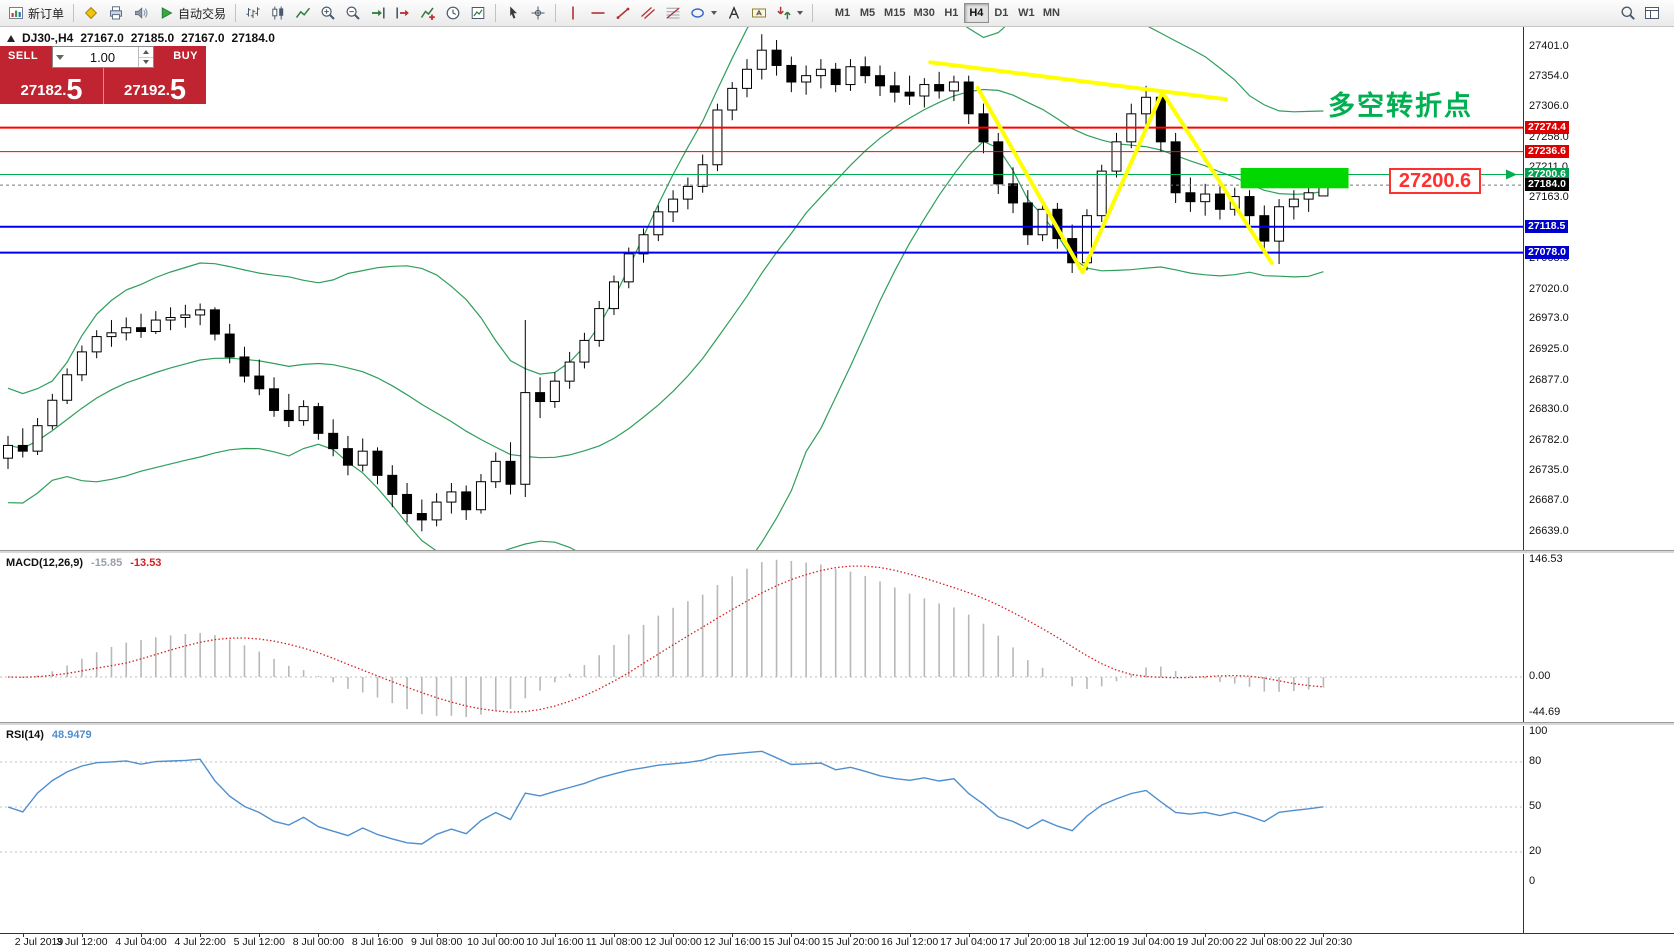 This screenshot has height=949, width=1674. Describe the element at coordinates (328, 13) in the screenshot. I see `zoom-in-button` at that location.